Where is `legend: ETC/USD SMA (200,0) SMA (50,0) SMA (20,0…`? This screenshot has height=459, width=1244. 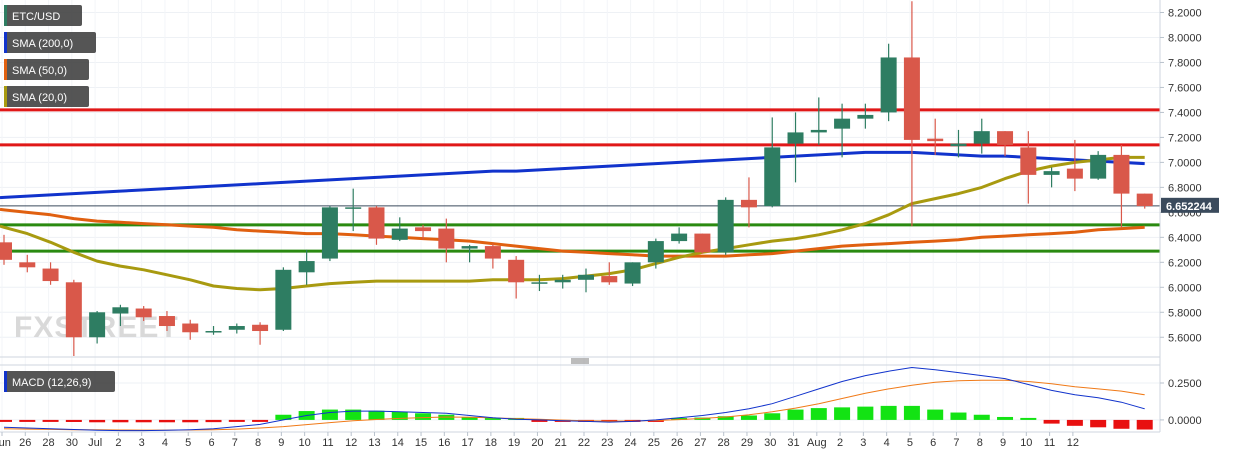
legend: ETC/USD SMA (200,0) SMA (50,0) SMA (20,0… is located at coordinates (59, 198).